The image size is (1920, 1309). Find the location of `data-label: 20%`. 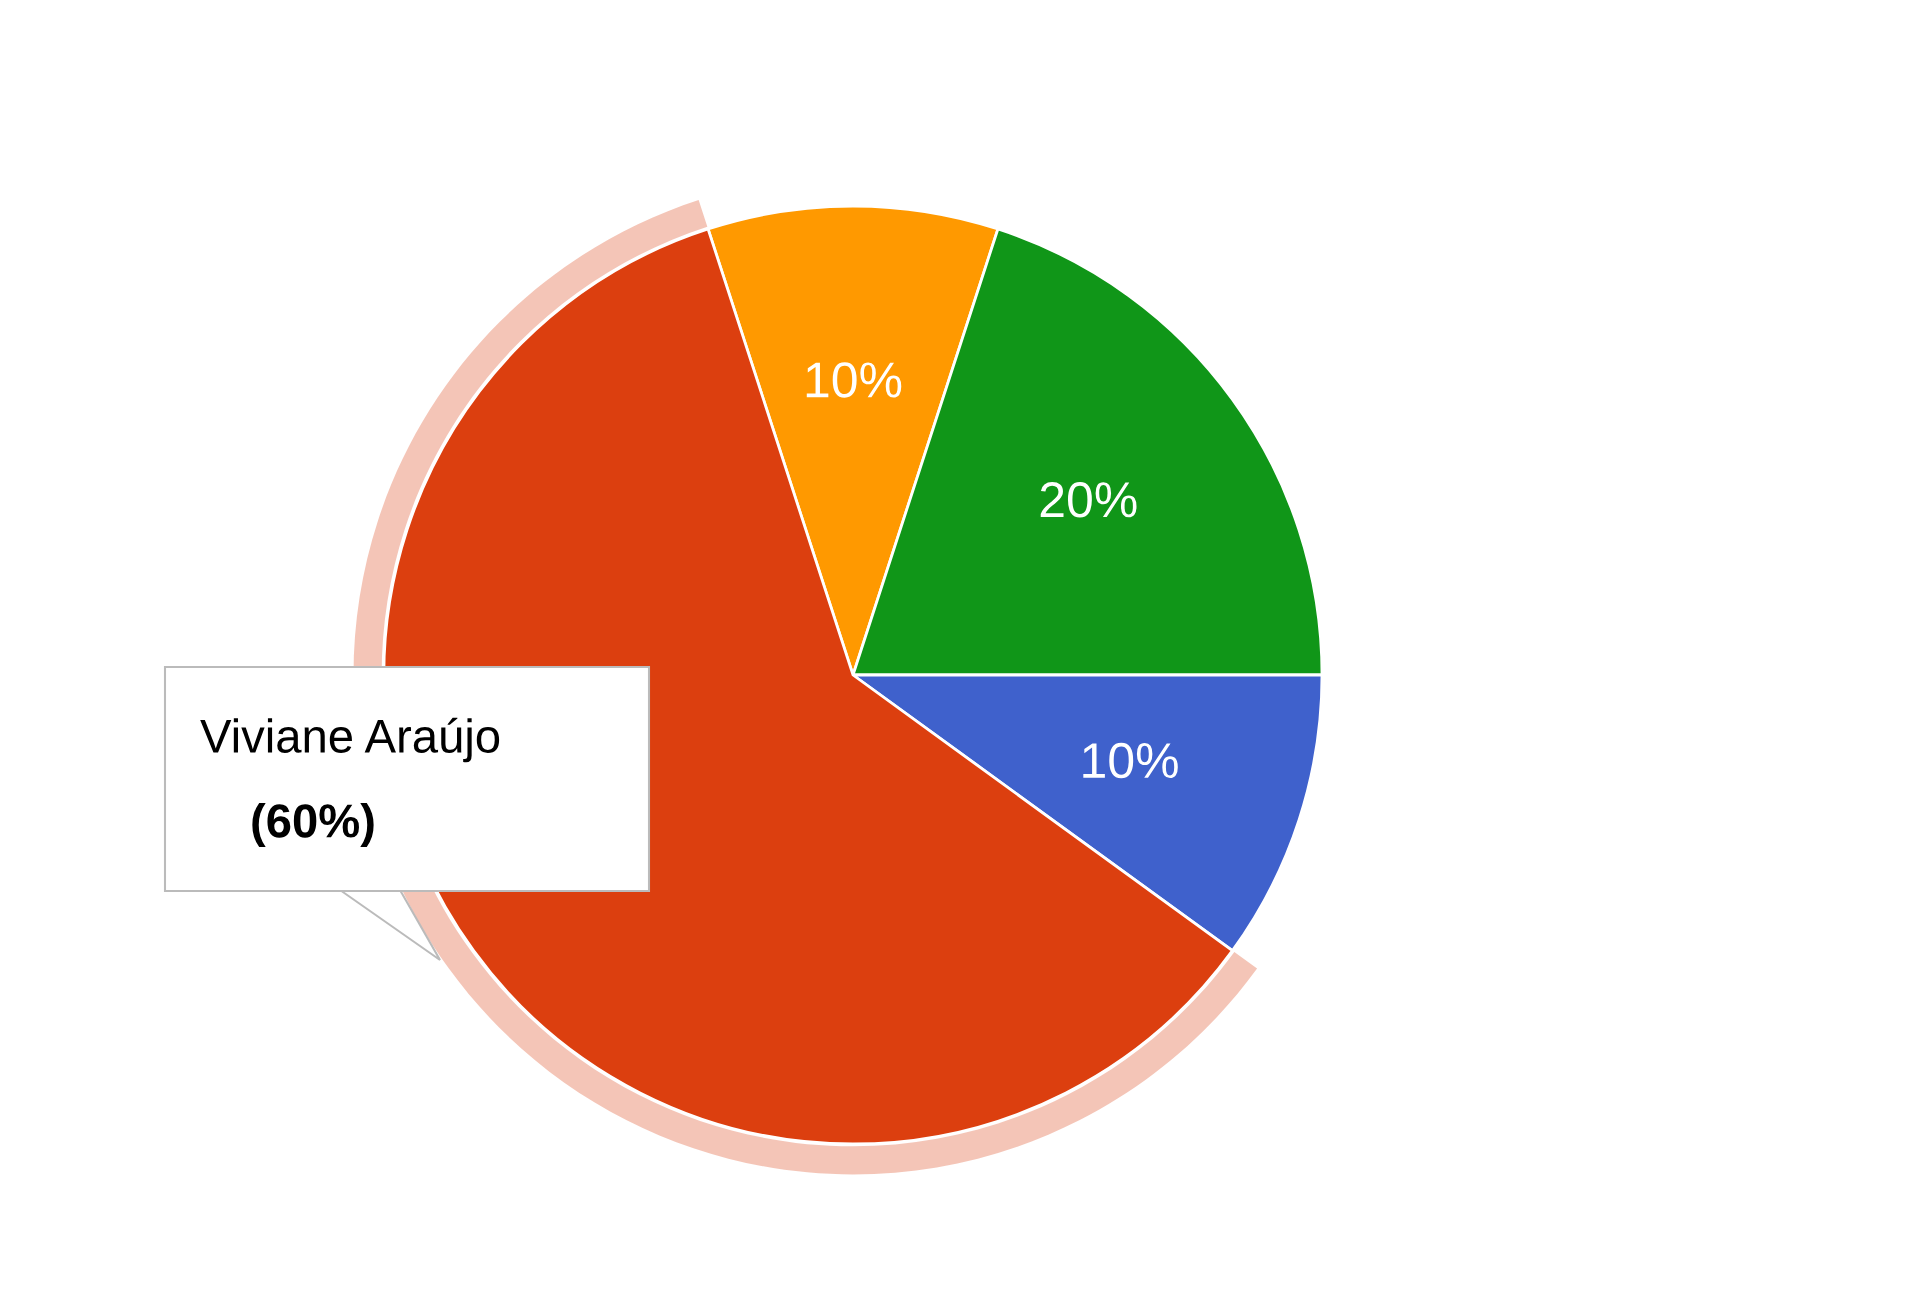

data-label: 20% is located at coordinates (1088, 500).